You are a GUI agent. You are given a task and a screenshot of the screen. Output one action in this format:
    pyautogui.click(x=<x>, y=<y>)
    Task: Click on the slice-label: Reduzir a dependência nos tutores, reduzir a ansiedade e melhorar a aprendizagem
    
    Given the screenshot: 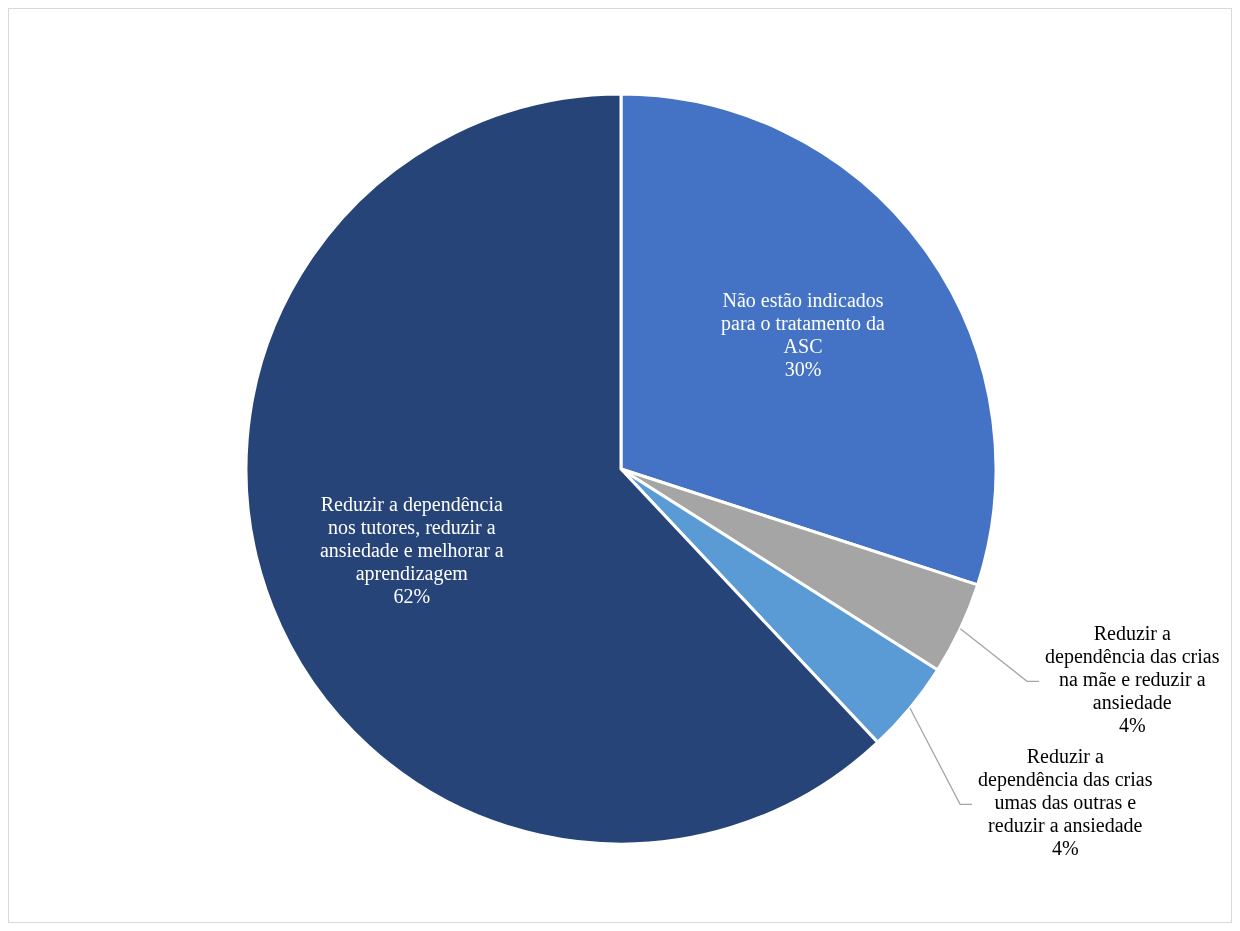 What is the action you would take?
    pyautogui.click(x=411, y=538)
    